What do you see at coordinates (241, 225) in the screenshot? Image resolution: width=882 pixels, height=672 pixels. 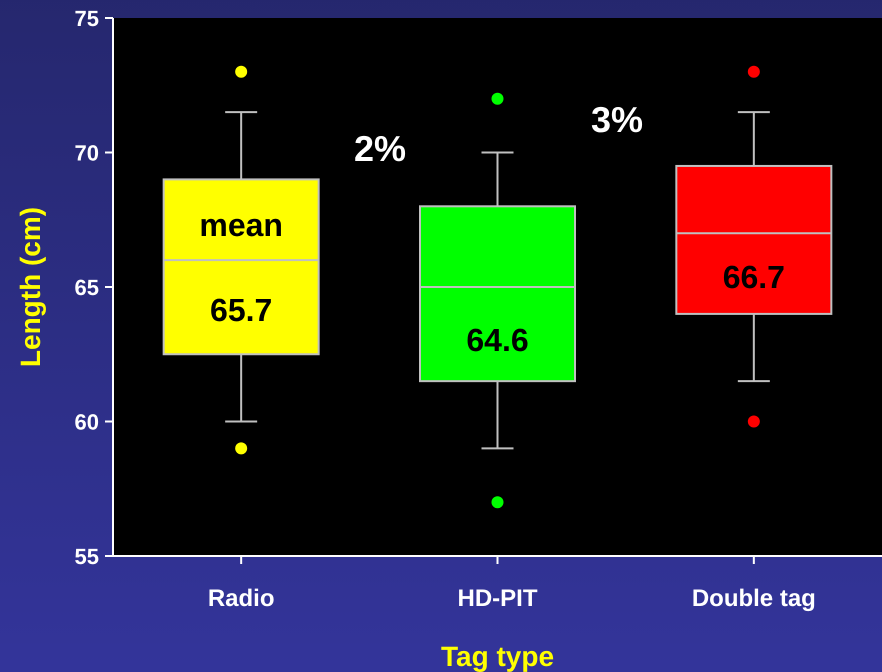 I see `annotation: mean` at bounding box center [241, 225].